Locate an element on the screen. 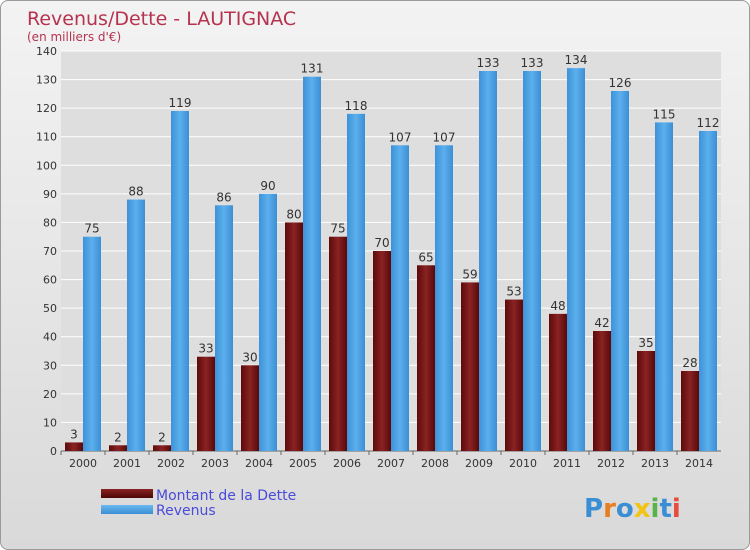  data-label-dette: 28 is located at coordinates (689, 363).